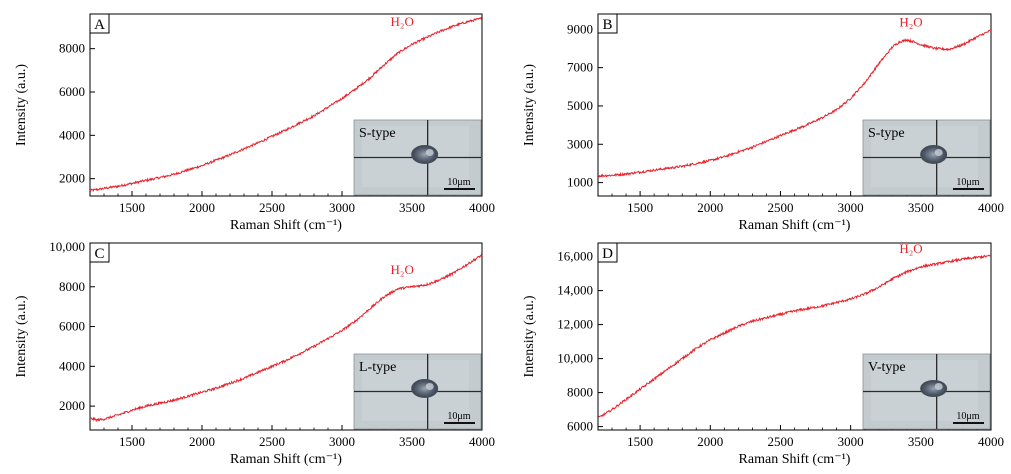 The width and height of the screenshot is (1011, 474). Describe the element at coordinates (575, 256) in the screenshot. I see `y-tick-label: 16,000` at that location.